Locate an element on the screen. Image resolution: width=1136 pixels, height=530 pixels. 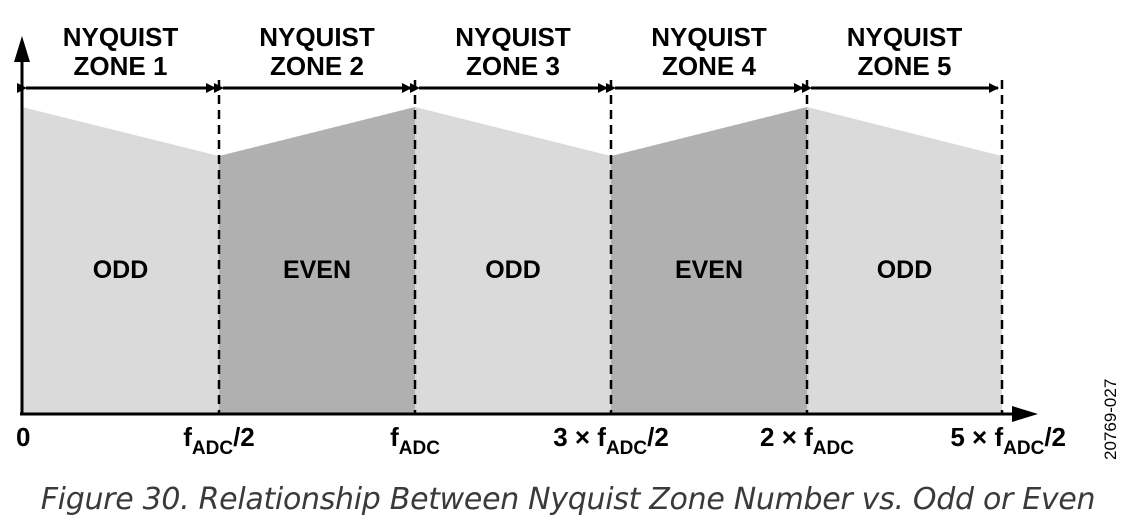
zone-title-line2: ZONE 4 is located at coordinates (709, 66).